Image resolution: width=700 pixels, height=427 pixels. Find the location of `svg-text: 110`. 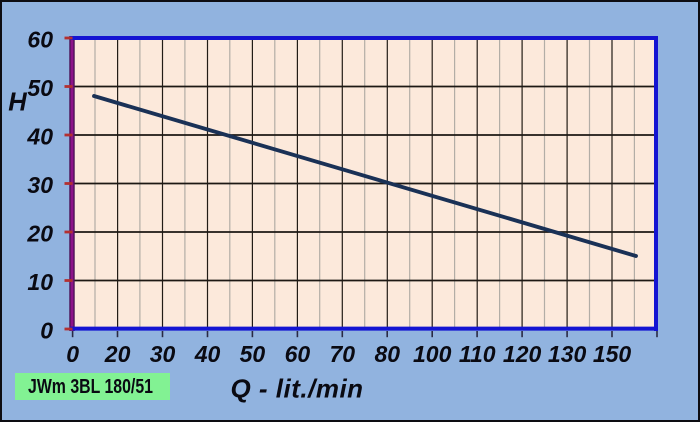

svg-text: 110 is located at coordinates (477, 354).